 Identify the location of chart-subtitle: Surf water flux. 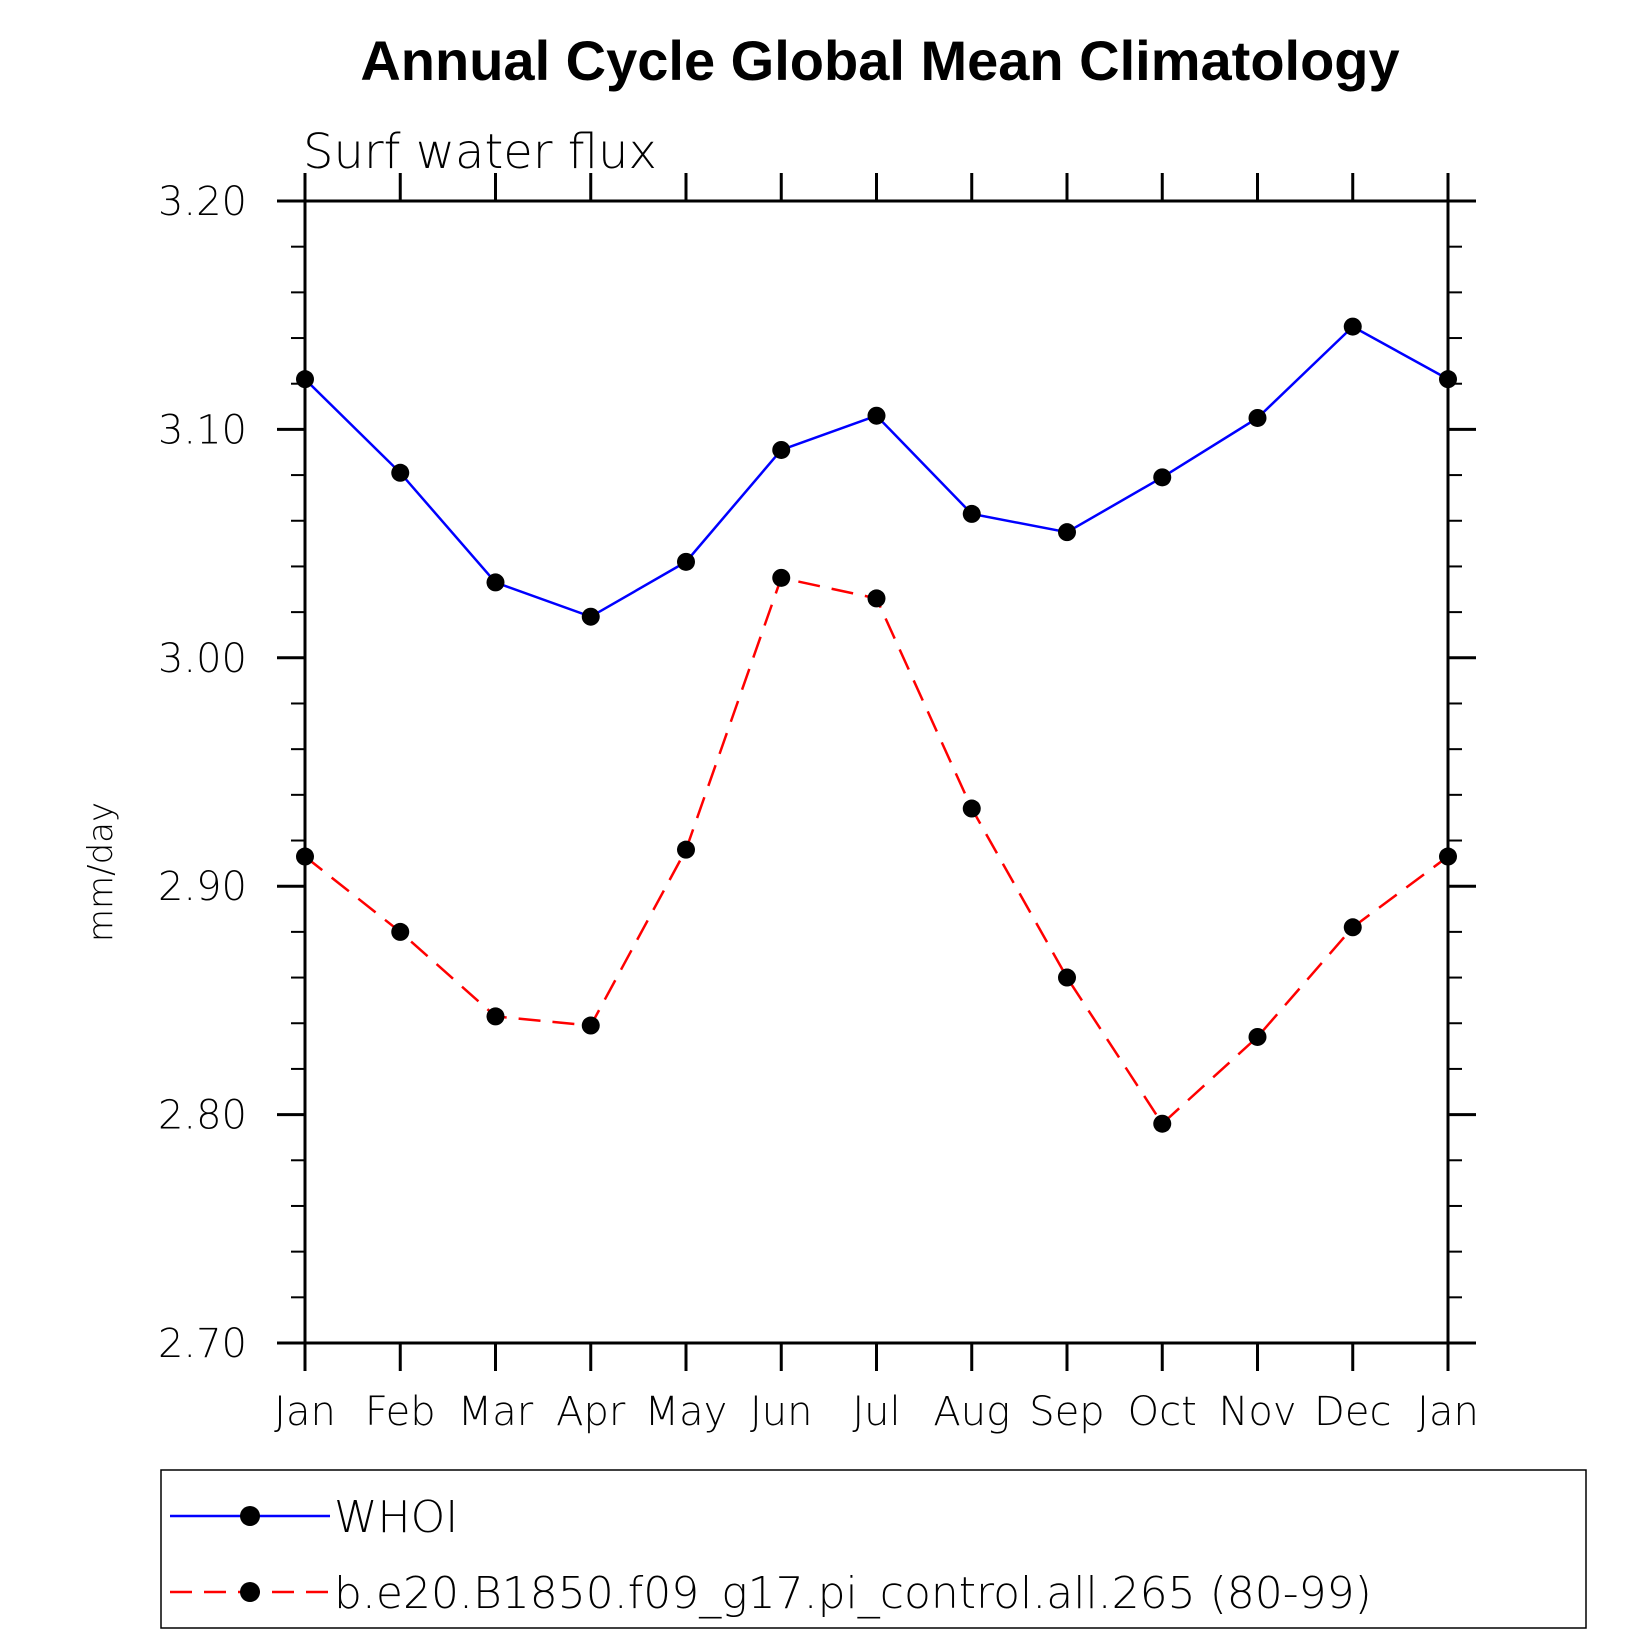
(480, 152).